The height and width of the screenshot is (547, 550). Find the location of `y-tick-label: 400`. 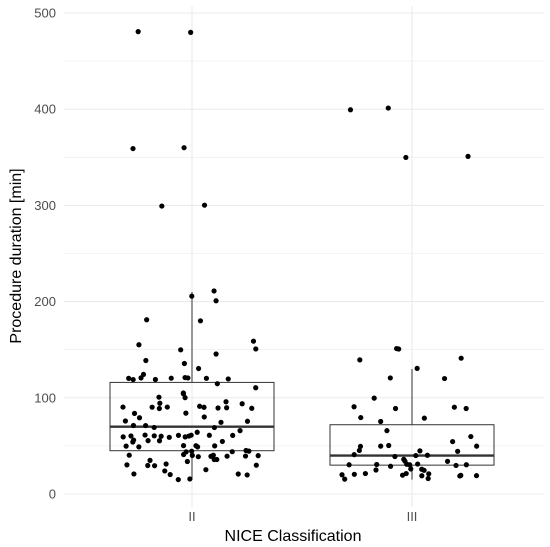

y-tick-label: 400 is located at coordinates (45, 109).